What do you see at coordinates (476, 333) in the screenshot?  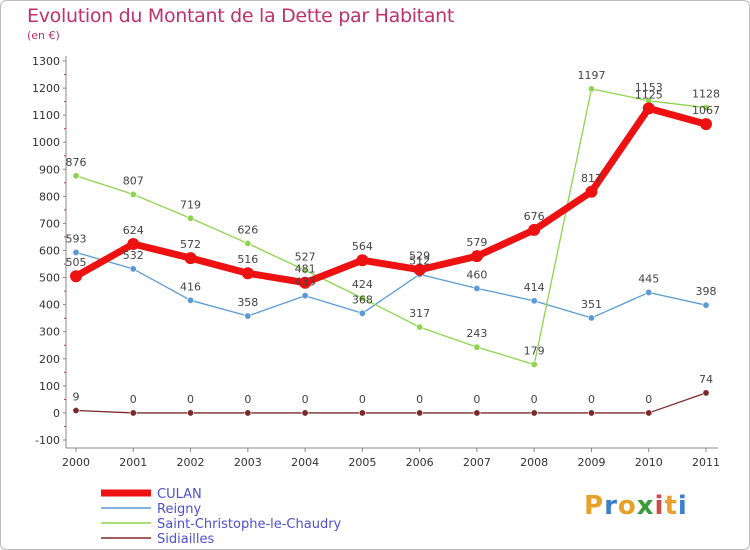 I see `data-label: 243` at bounding box center [476, 333].